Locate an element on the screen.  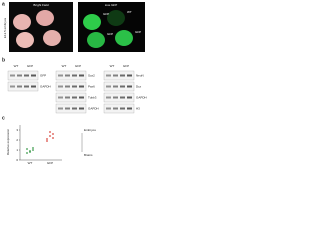
y-tick-label: 0 is located at coordinates (17, 160).